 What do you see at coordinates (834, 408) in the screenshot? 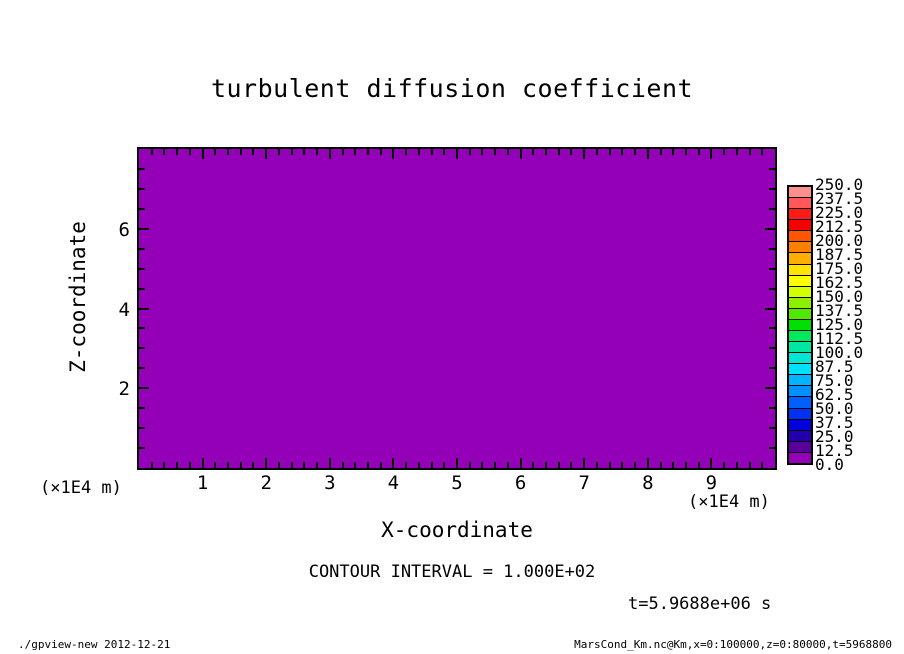
I see `colorbar-label: 50.0` at bounding box center [834, 408].